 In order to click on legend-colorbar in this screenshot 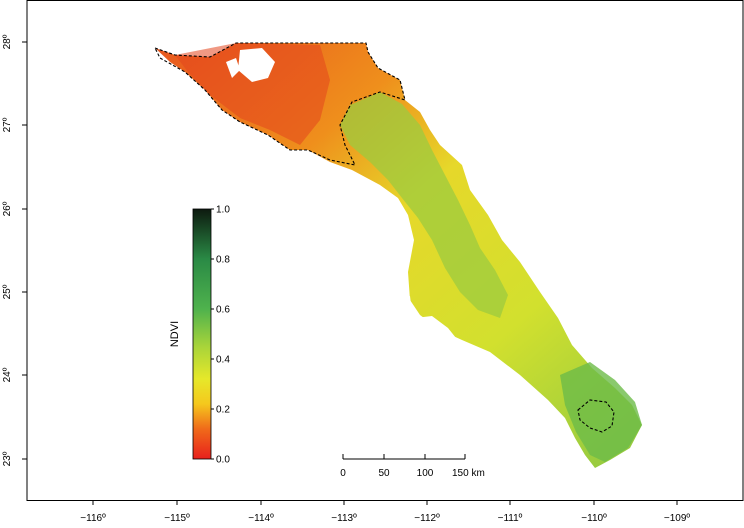, I will do `click(202, 334)`.